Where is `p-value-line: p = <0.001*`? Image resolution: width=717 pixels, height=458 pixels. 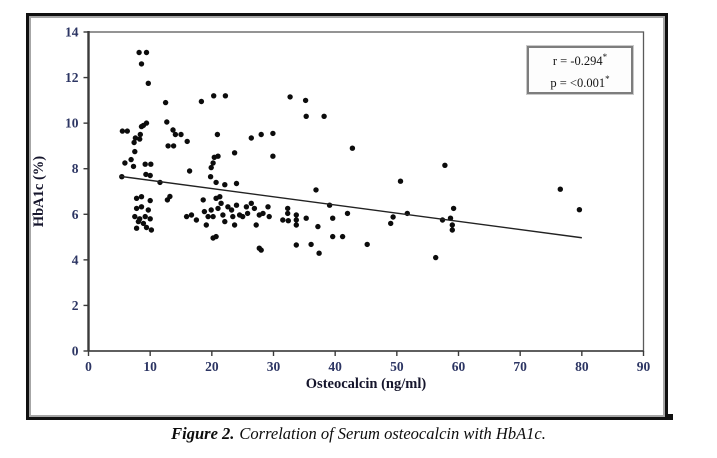
p-value-line: p = <0.001* is located at coordinates (580, 82).